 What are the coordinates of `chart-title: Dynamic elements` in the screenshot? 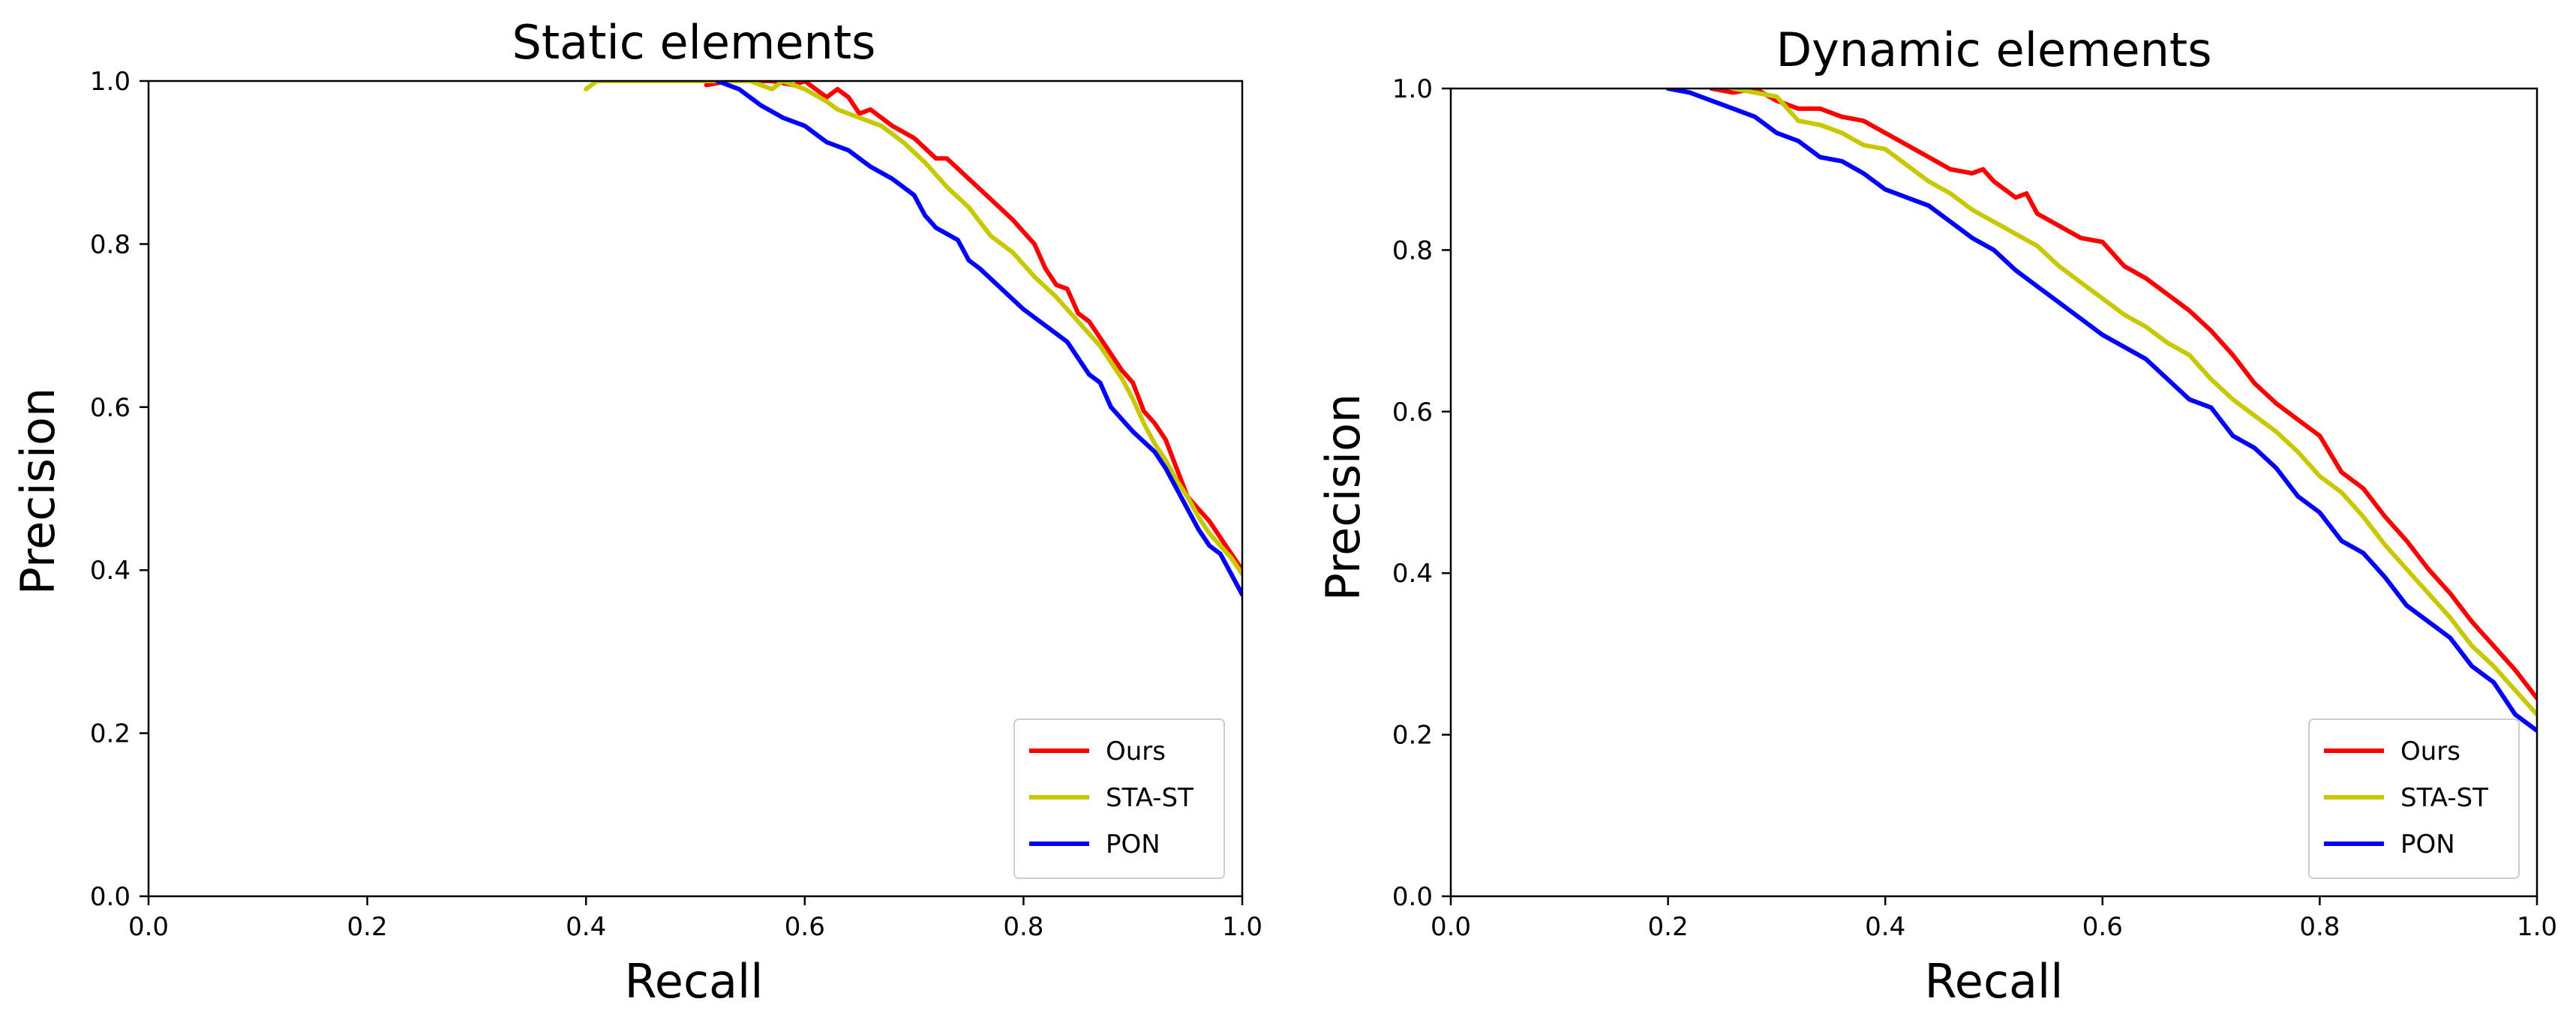 It's located at (1993, 49).